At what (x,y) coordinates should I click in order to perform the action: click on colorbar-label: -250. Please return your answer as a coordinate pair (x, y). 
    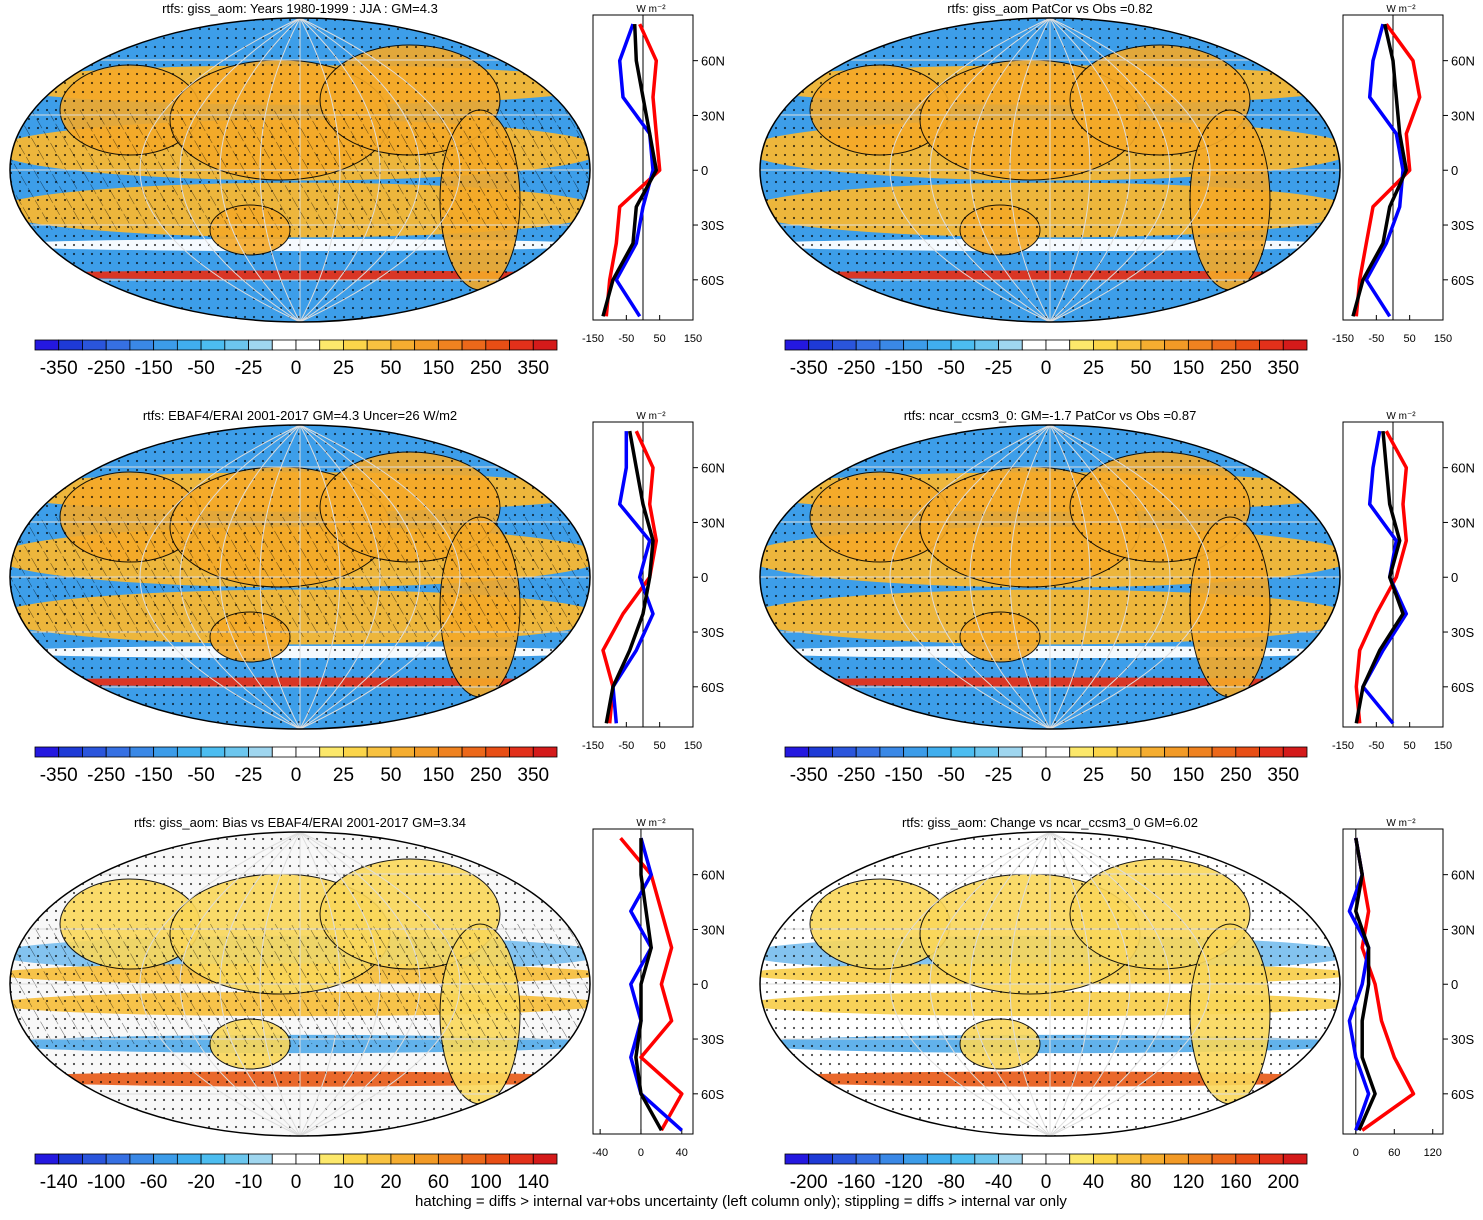
    Looking at the image, I should click on (856, 368).